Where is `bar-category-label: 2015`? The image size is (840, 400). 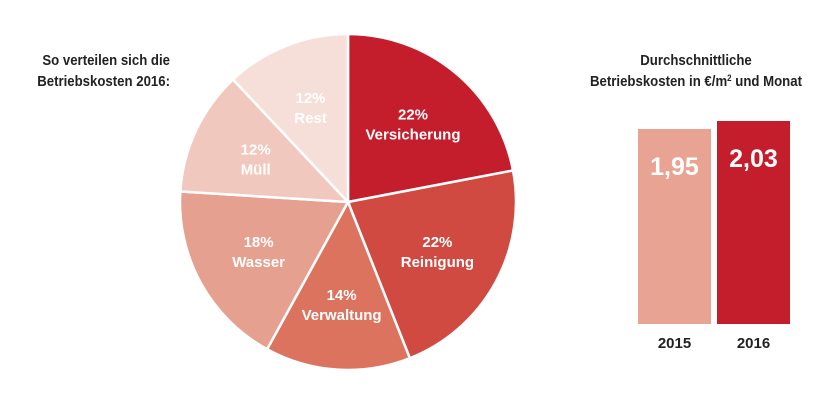
bar-category-label: 2015 is located at coordinates (674, 343).